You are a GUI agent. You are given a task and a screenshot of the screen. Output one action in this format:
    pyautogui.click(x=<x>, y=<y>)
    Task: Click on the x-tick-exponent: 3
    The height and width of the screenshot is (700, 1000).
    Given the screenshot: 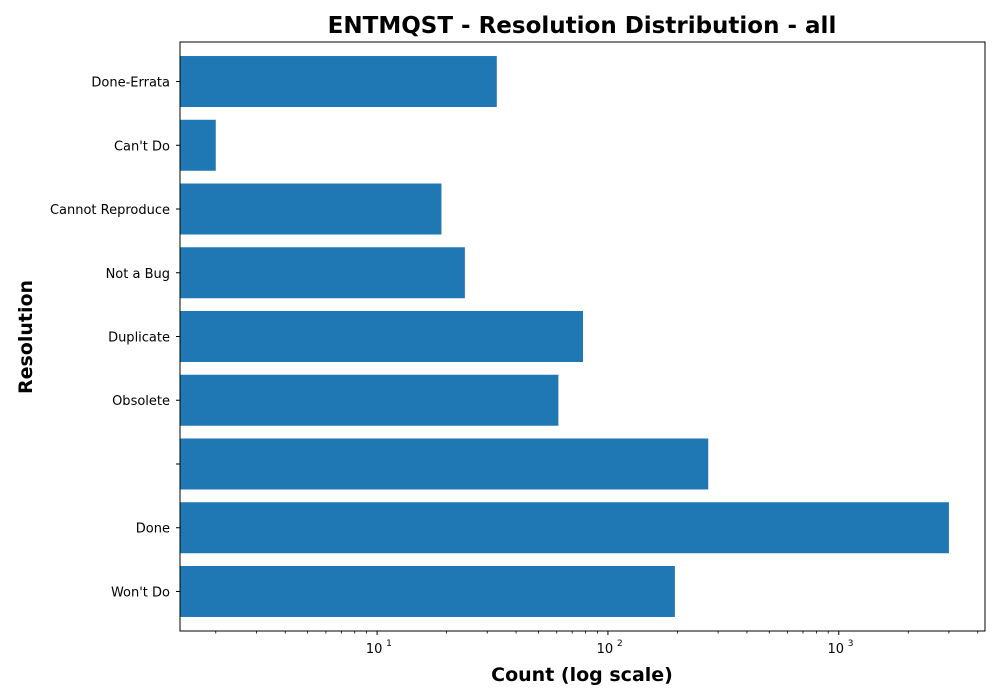 What is the action you would take?
    pyautogui.click(x=851, y=644)
    